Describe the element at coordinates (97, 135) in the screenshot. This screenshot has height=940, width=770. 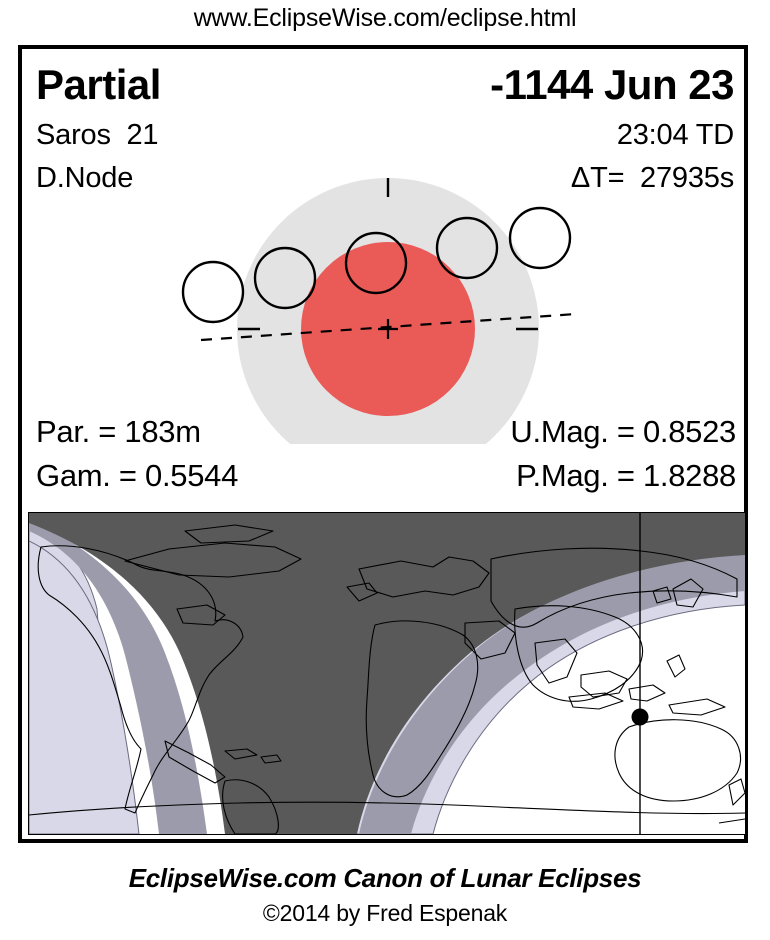
I see `saros-label: Saros 21` at that location.